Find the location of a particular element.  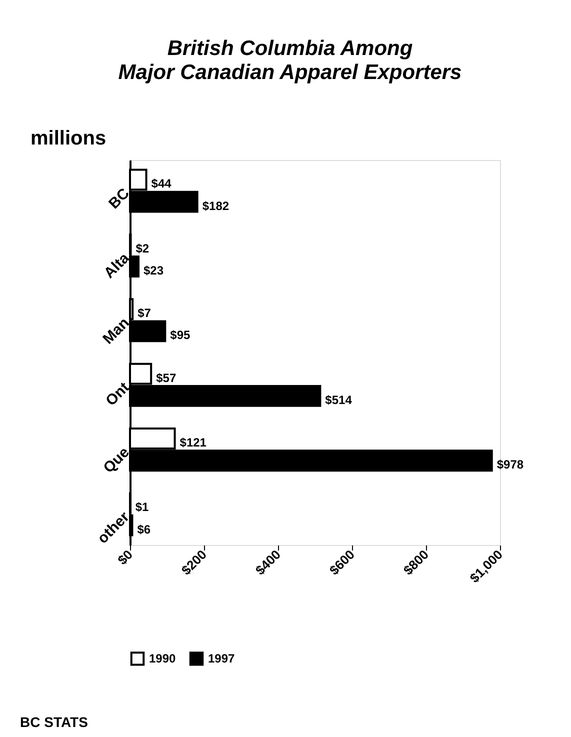

y-tick-label: Man is located at coordinates (116, 331).